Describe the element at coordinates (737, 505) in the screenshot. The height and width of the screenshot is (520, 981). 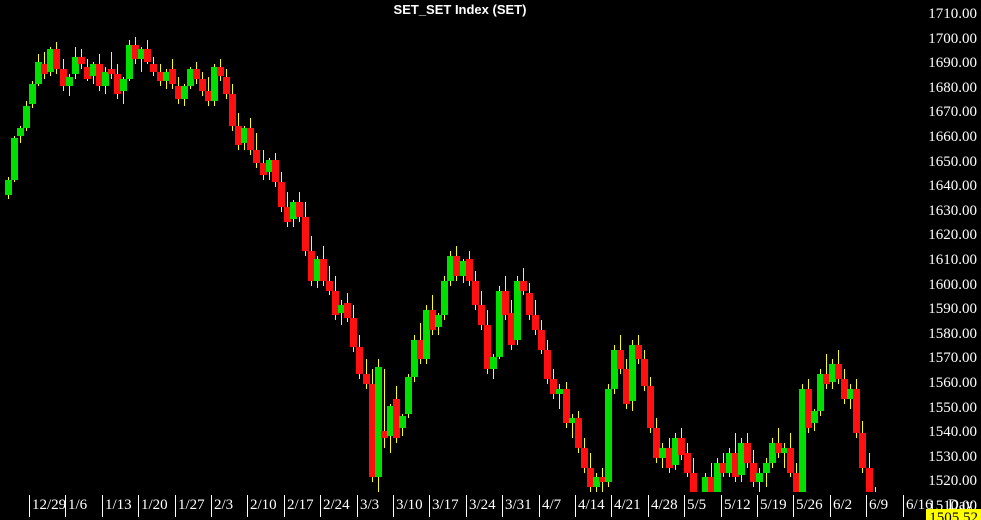
I see `x-axis-tick-label: 5/12` at that location.